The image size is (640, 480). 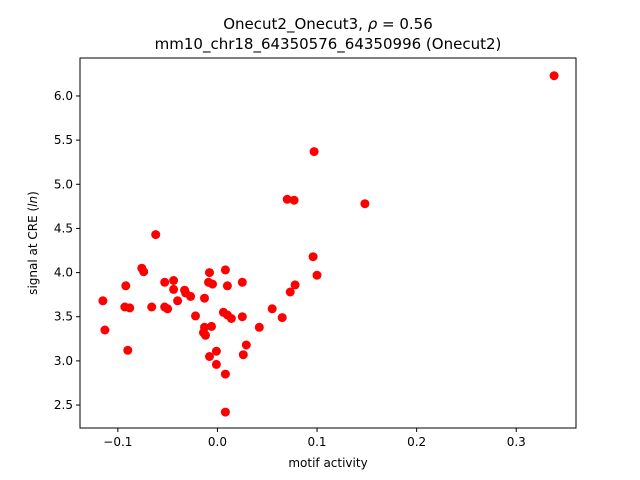 What do you see at coordinates (63, 273) in the screenshot?
I see `y-tick-label: 4.0` at bounding box center [63, 273].